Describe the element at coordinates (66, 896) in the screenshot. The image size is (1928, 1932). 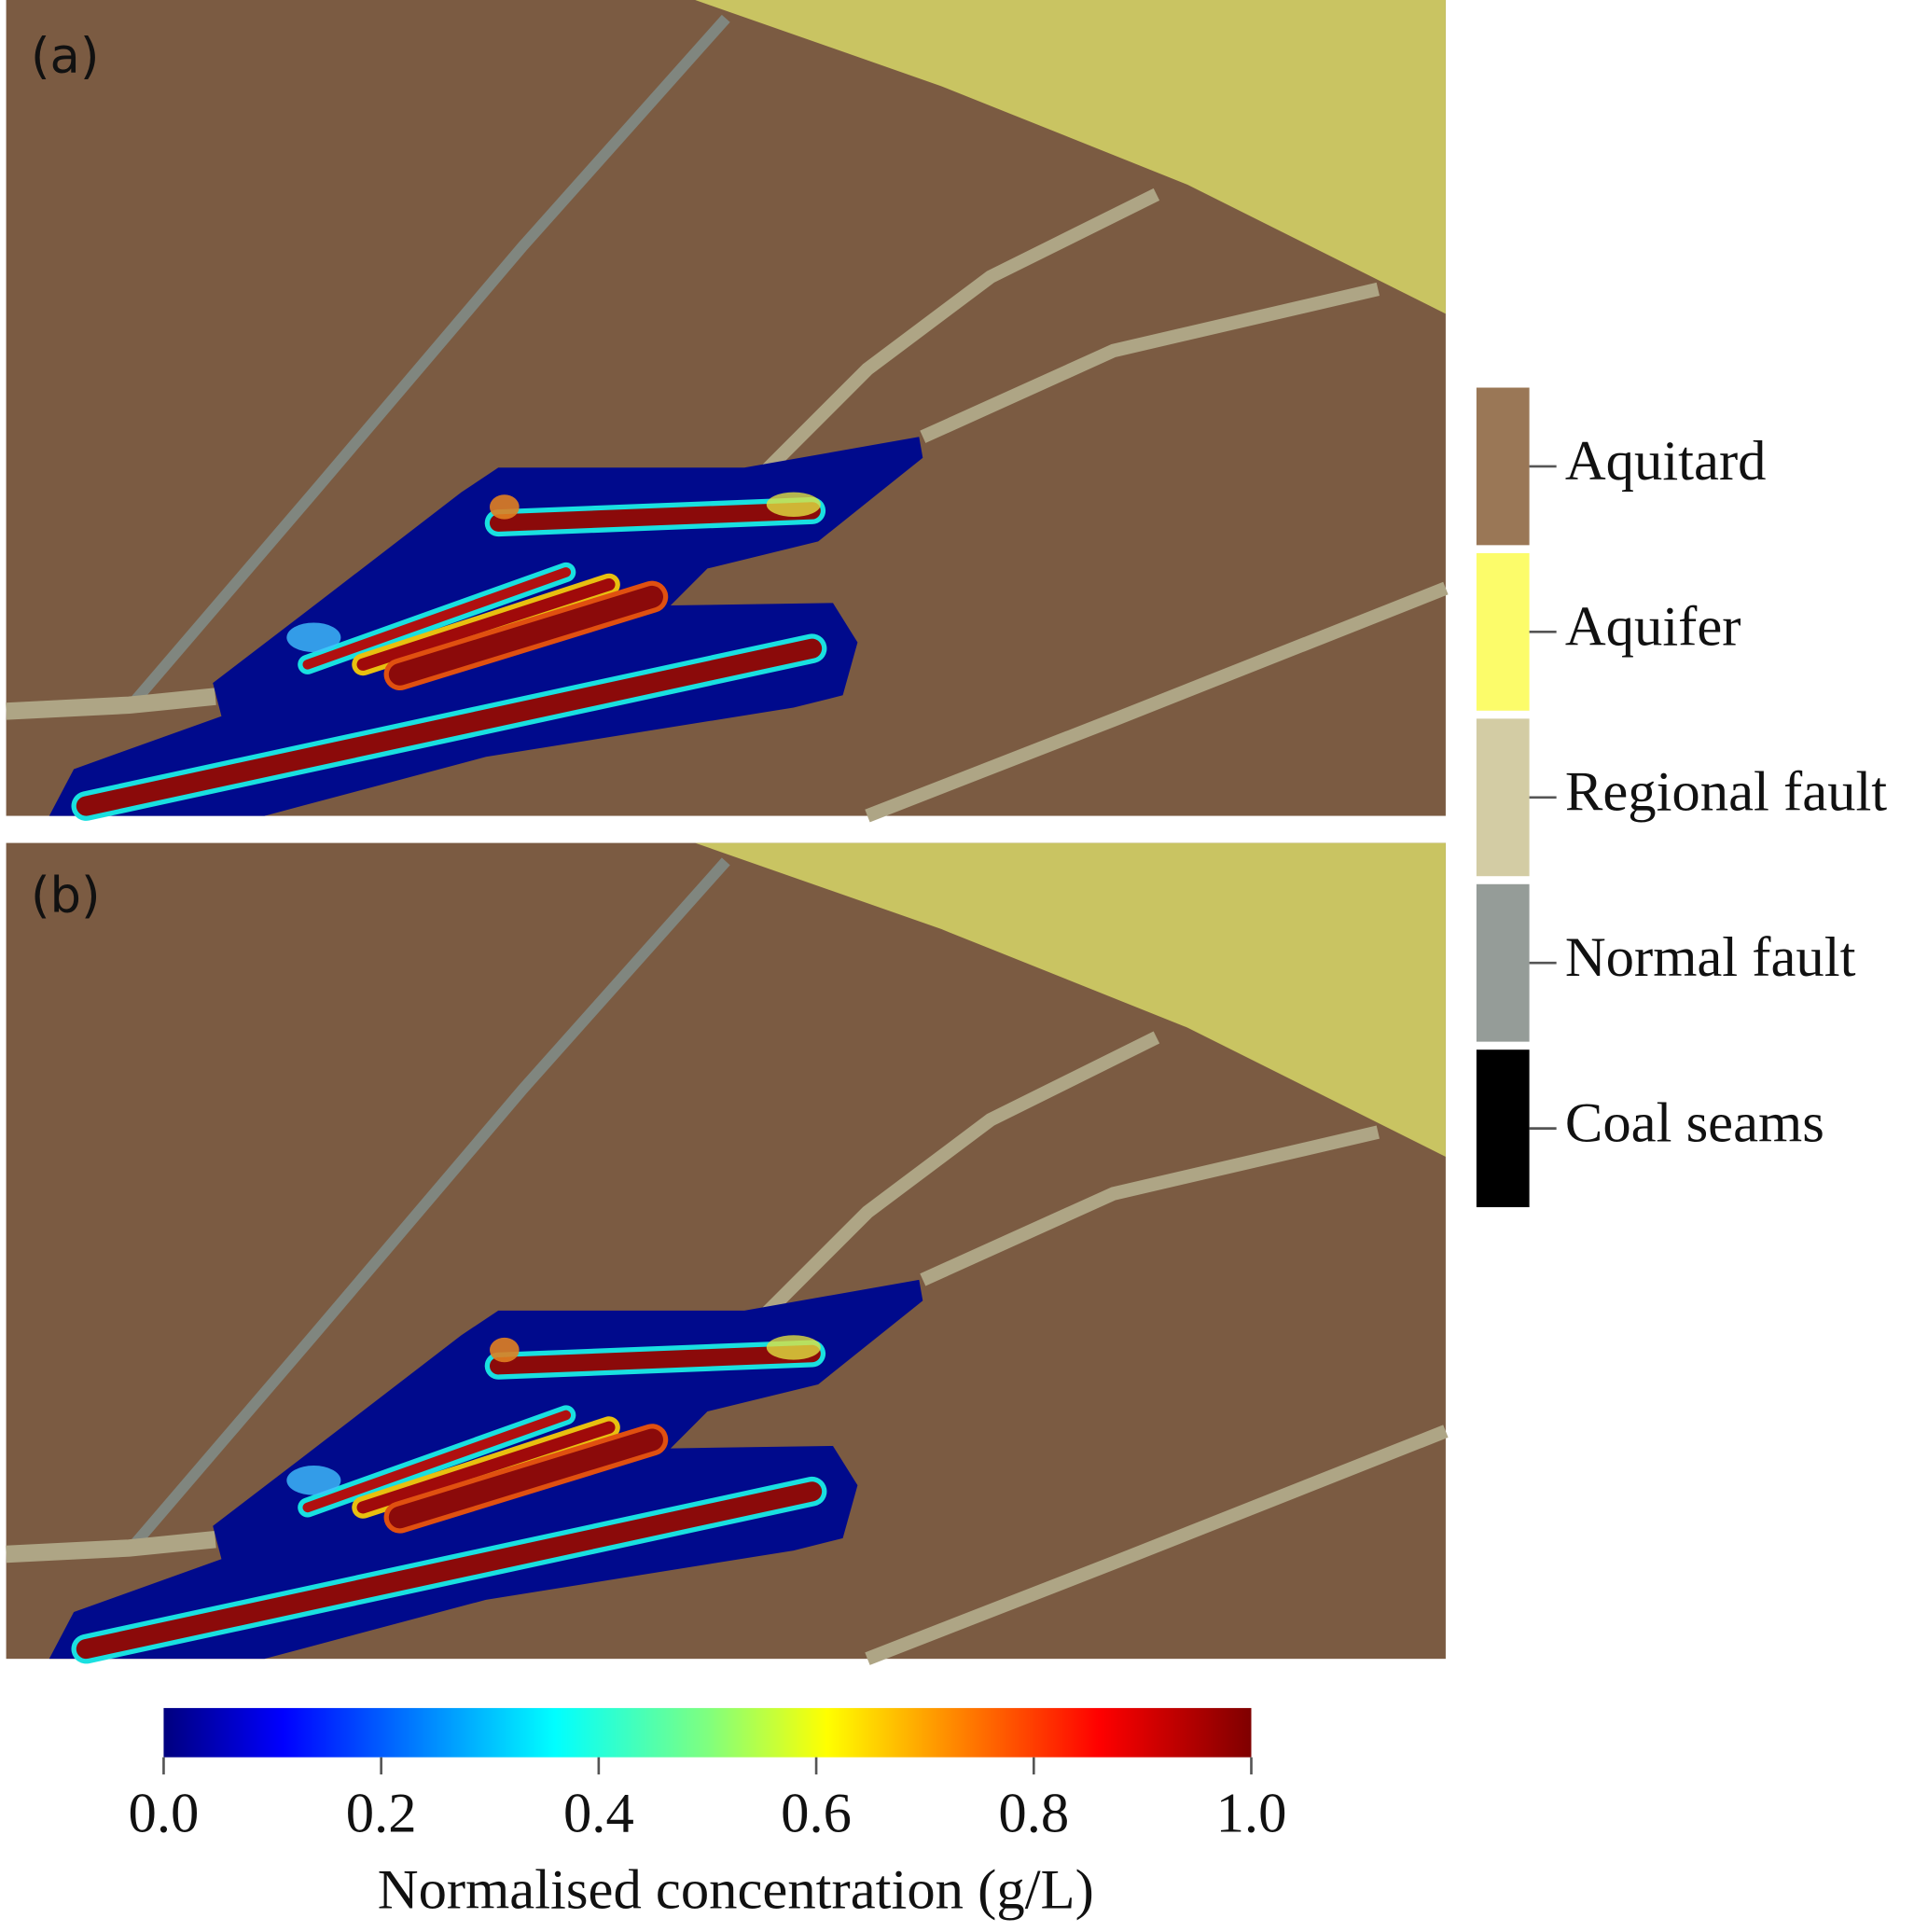
I see `panel-label: (b)` at that location.